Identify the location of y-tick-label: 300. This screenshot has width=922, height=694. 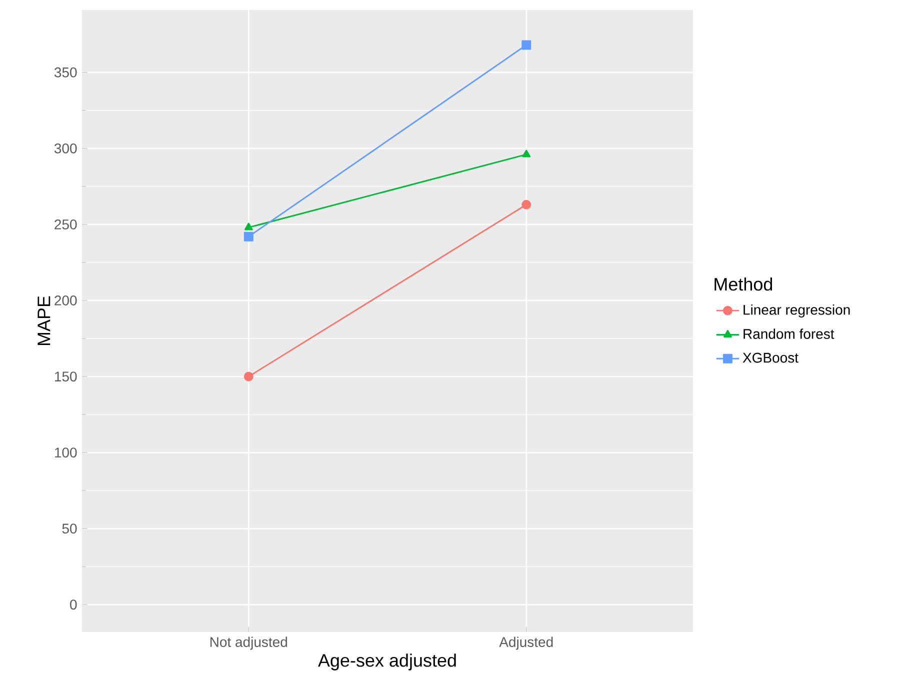
(65, 148).